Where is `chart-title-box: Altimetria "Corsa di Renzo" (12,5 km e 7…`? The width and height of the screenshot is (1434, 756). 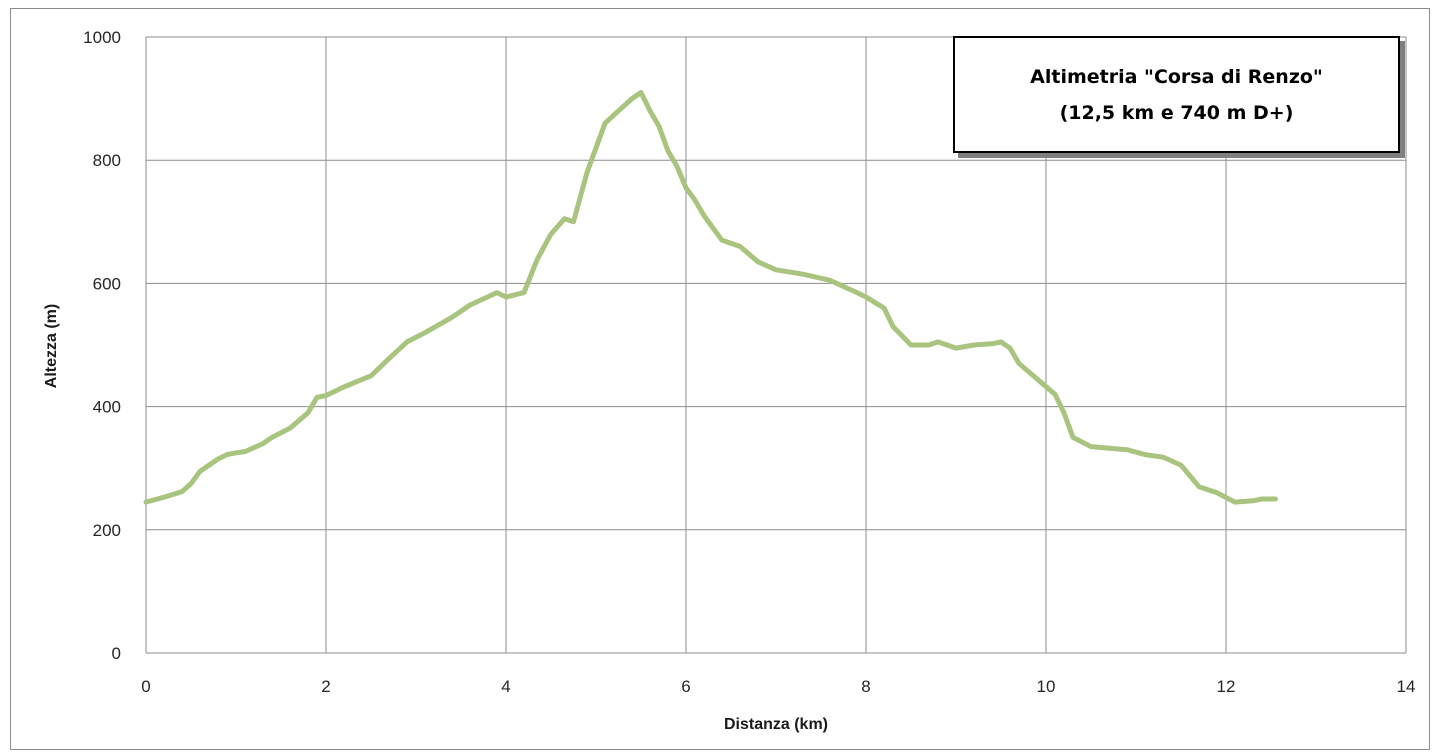 chart-title-box: Altimetria "Corsa di Renzo" (12,5 km e 7… is located at coordinates (1176, 94).